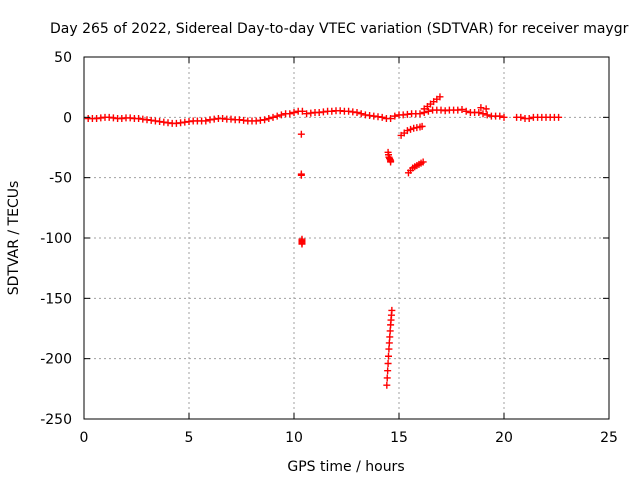 The width and height of the screenshot is (640, 480). I want to click on y-tick-label: 50, so click(63, 58).